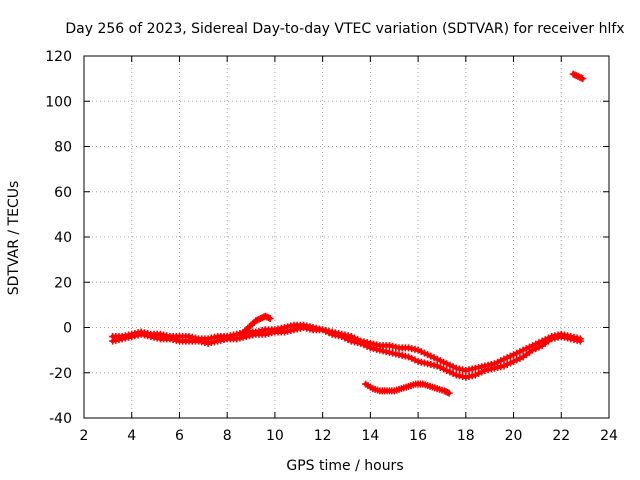  Describe the element at coordinates (227, 436) in the screenshot. I see `x-tick-label: 8` at that location.